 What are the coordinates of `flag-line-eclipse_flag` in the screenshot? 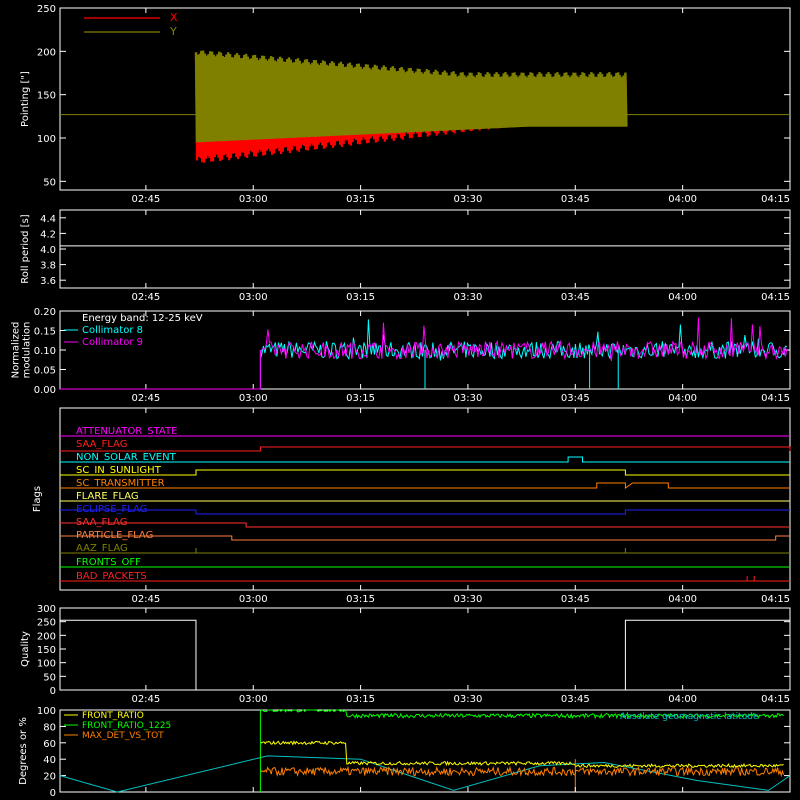 It's located at (425, 512).